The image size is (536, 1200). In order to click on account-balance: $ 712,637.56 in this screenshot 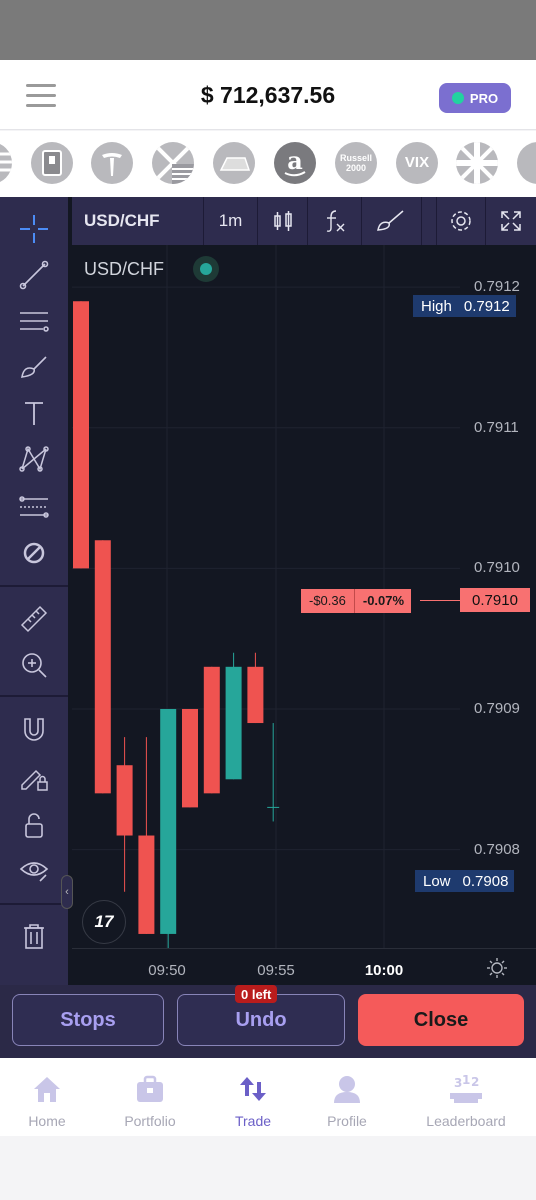, I will do `click(268, 95)`.